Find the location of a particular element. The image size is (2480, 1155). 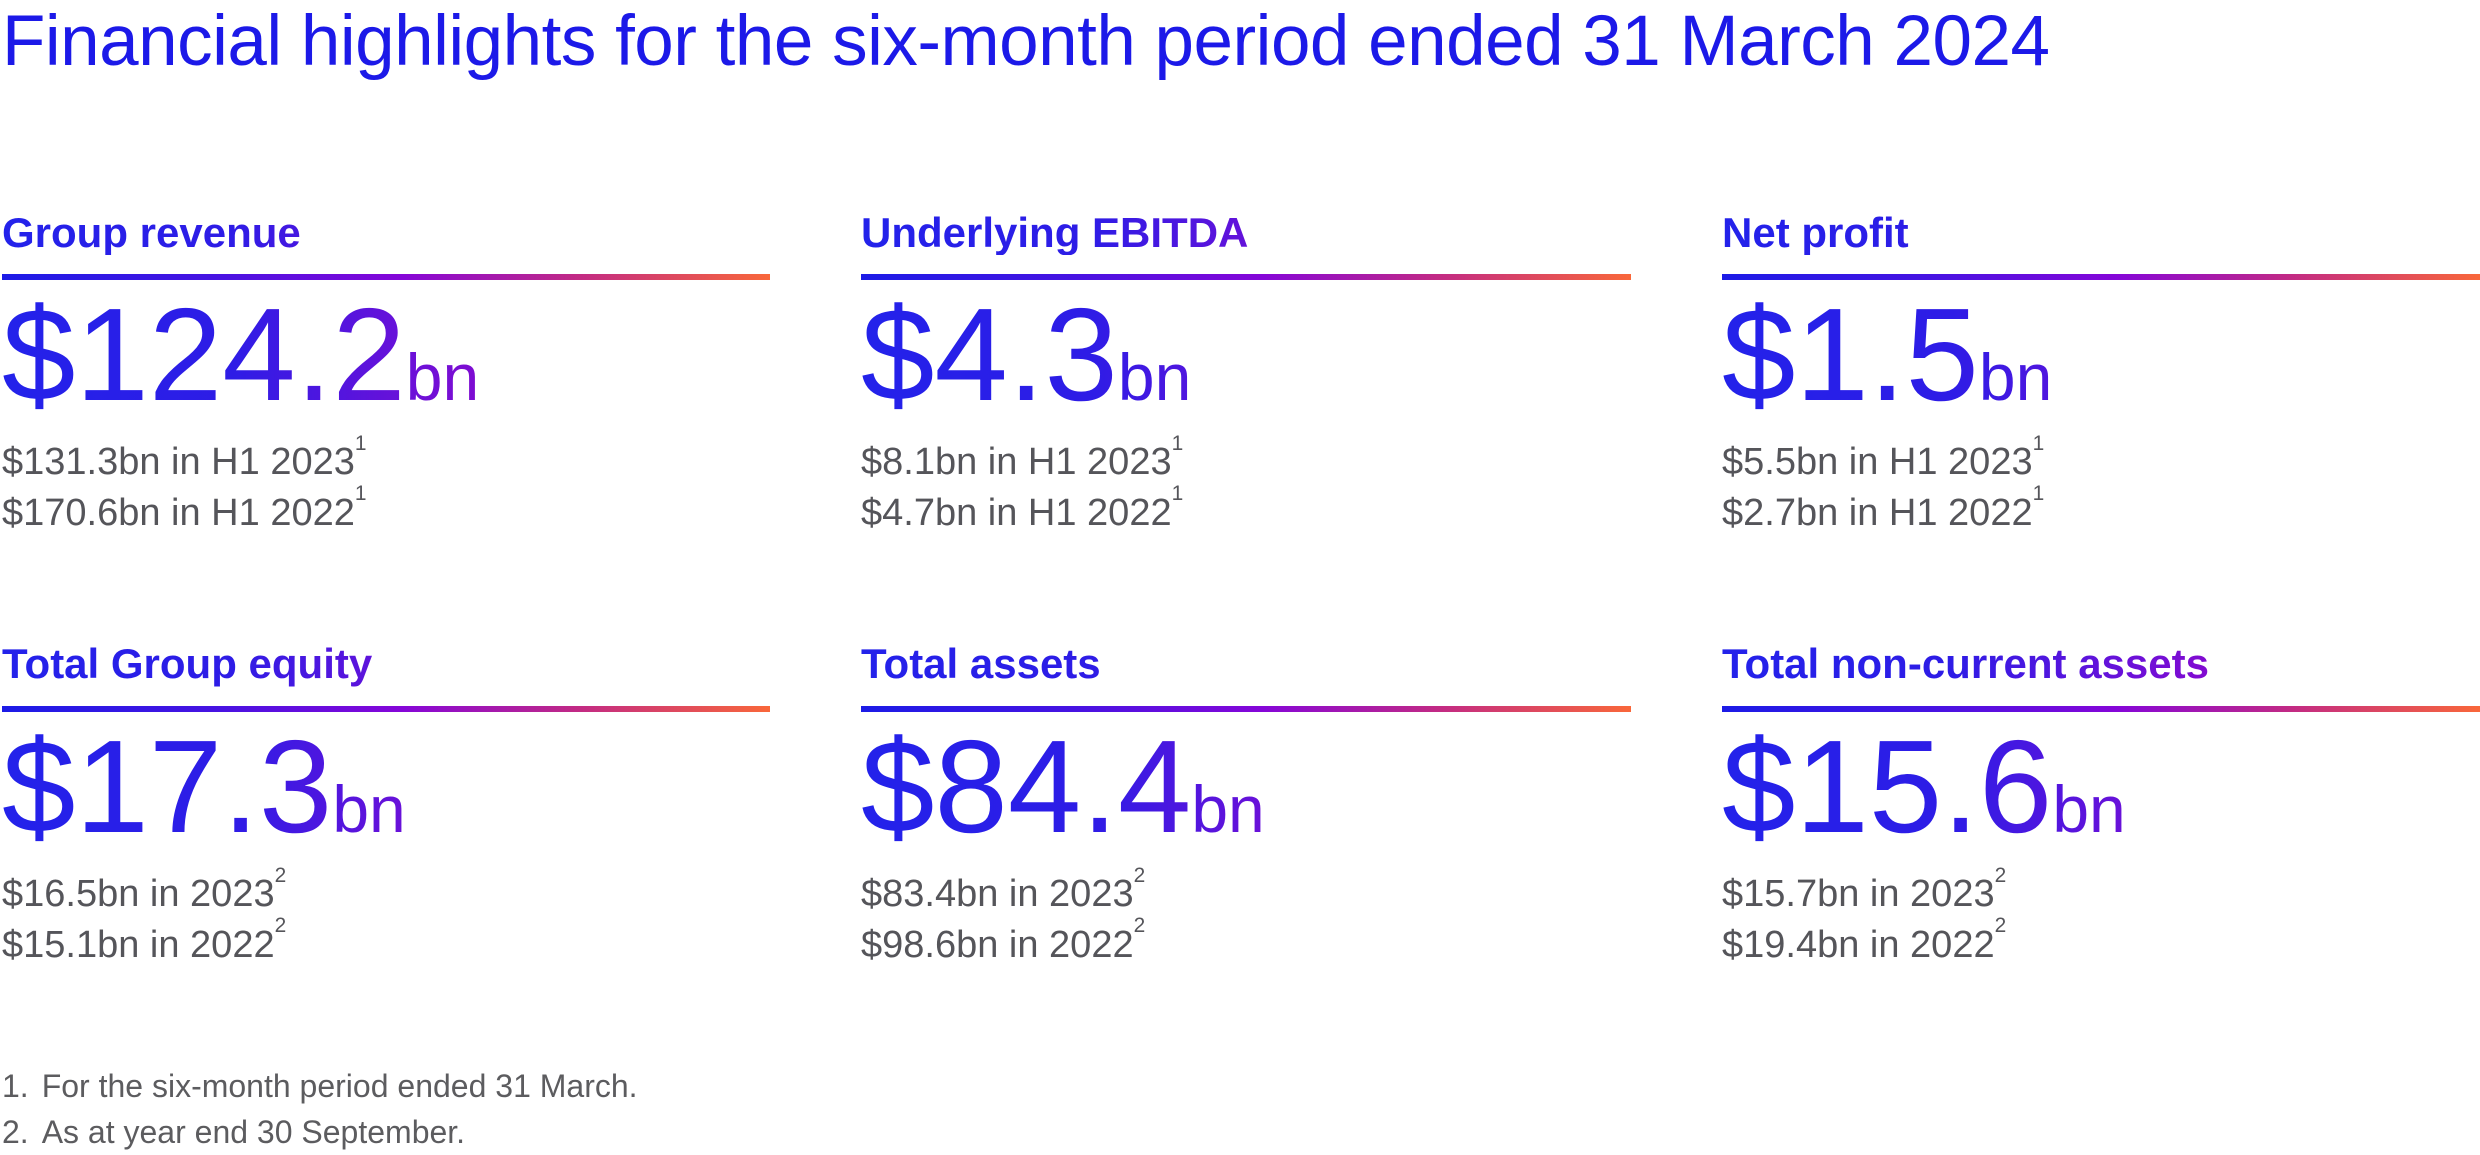

metric-value: $1.5bn is located at coordinates (1887, 355).